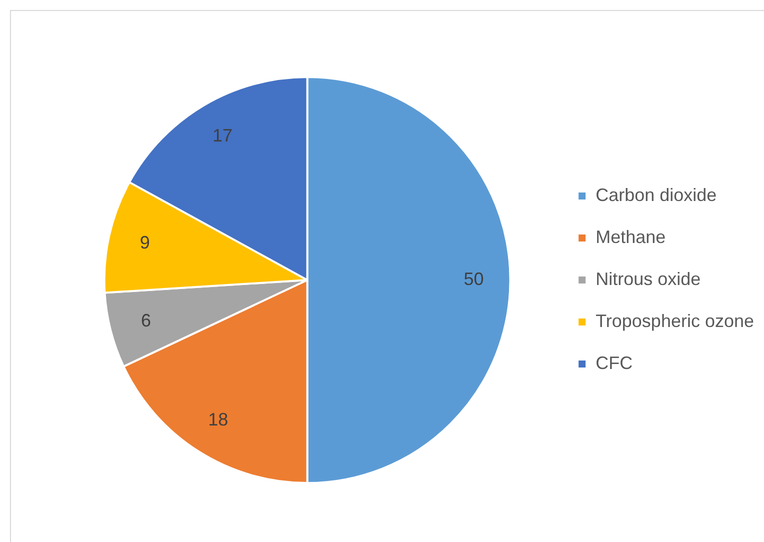 This screenshot has width=764, height=542. What do you see at coordinates (222, 136) in the screenshot?
I see `data-label: 17` at bounding box center [222, 136].